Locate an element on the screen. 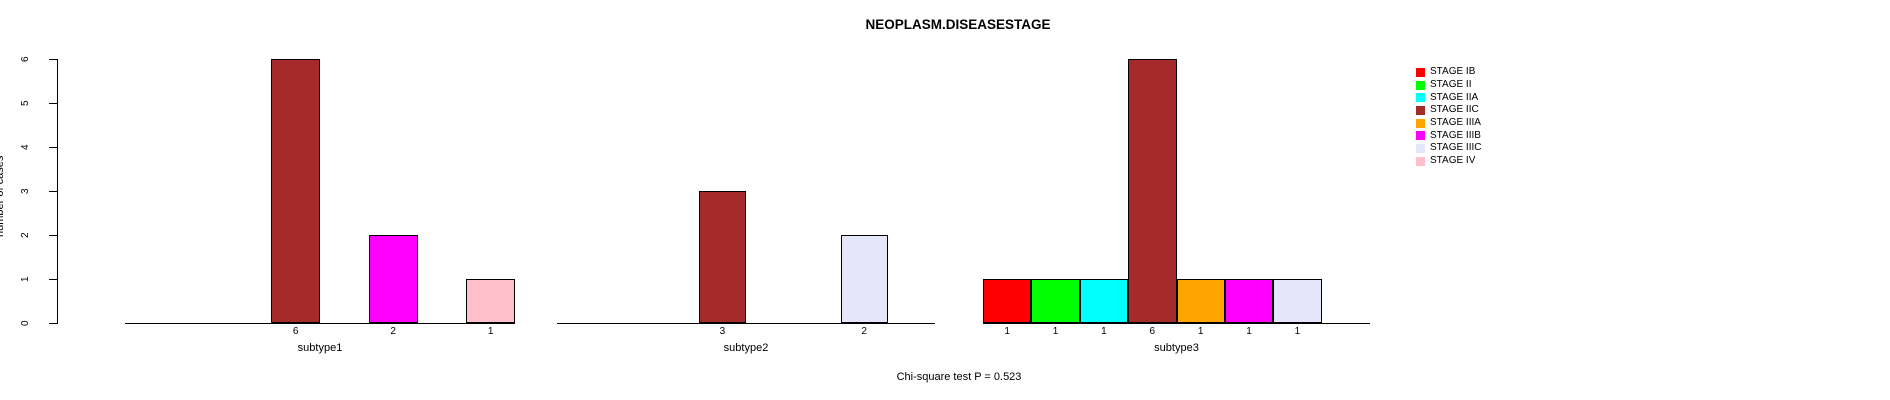 This screenshot has height=400, width=1890. legend-label: STAGE II is located at coordinates (1451, 85).